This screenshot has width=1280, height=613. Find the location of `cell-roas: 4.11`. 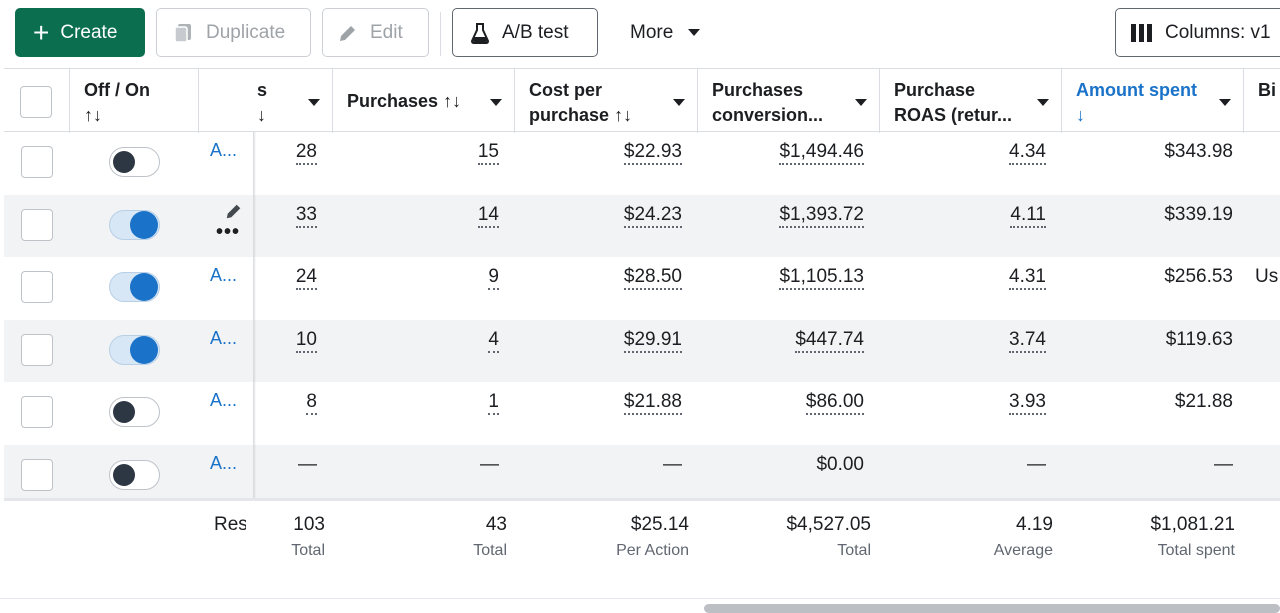

cell-roas: 4.11 is located at coordinates (981, 215).